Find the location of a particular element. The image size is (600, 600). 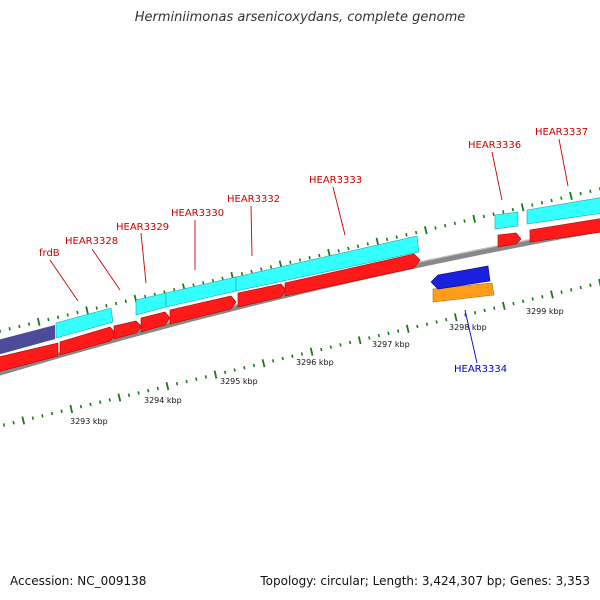

leader-hear3337 is located at coordinates (563, 162).